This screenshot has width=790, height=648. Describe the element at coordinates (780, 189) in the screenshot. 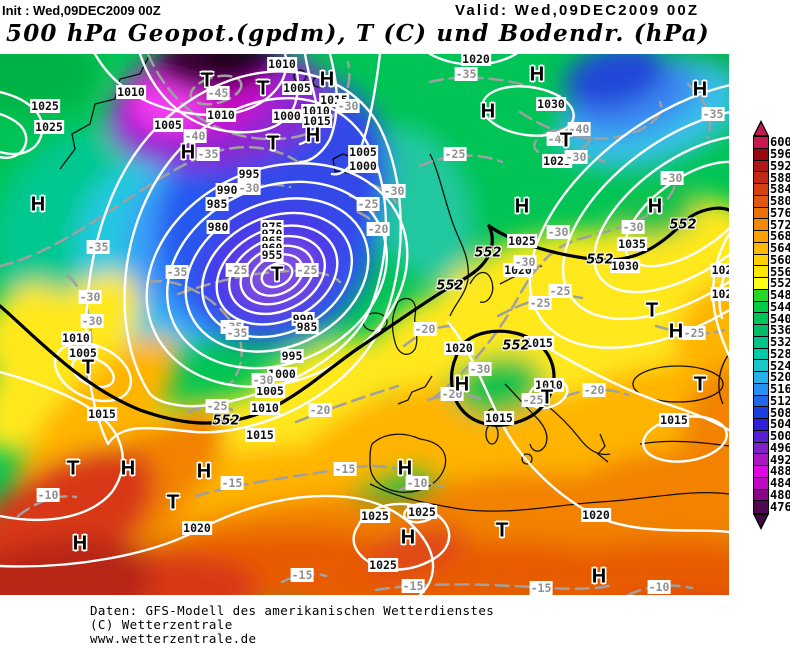

I see `colorbar-value-label: 584` at that location.